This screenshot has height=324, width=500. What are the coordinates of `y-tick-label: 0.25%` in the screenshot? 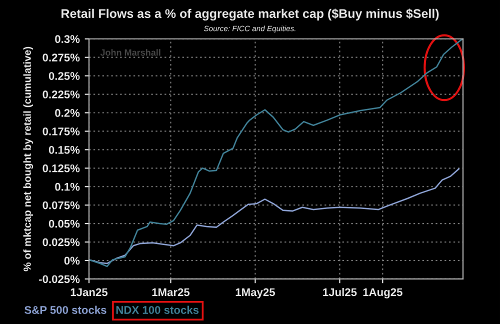 It's located at (64, 76).